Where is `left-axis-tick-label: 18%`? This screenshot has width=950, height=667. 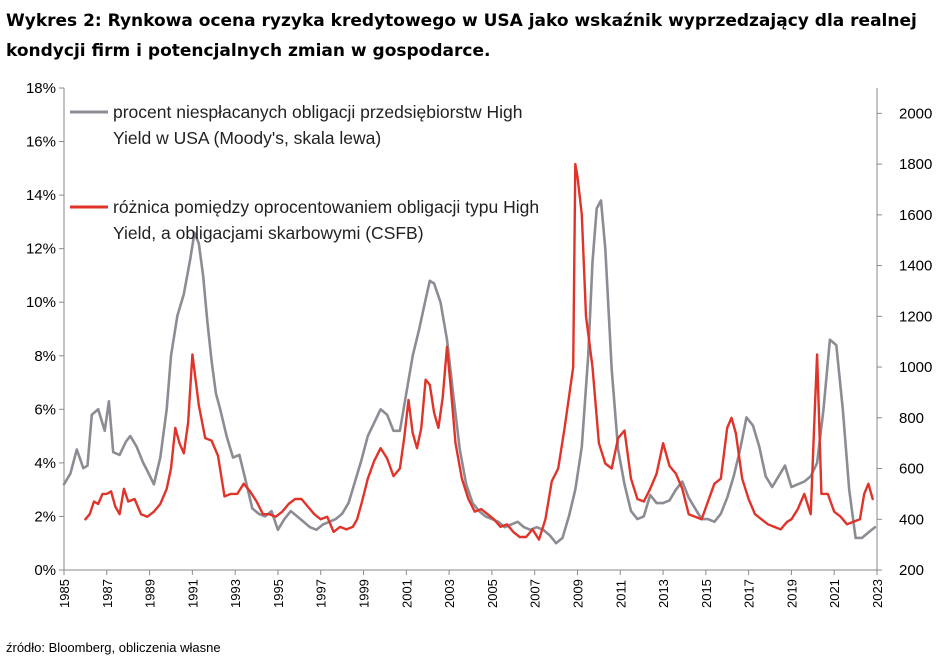 left-axis-tick-label: 18% is located at coordinates (41, 88).